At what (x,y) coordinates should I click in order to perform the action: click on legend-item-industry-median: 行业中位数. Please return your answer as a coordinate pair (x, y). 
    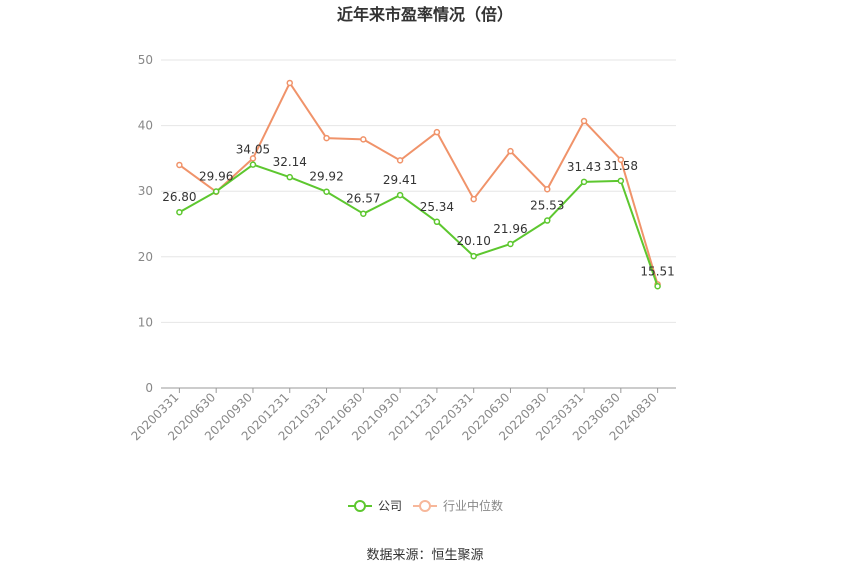
    Looking at the image, I should click on (458, 505).